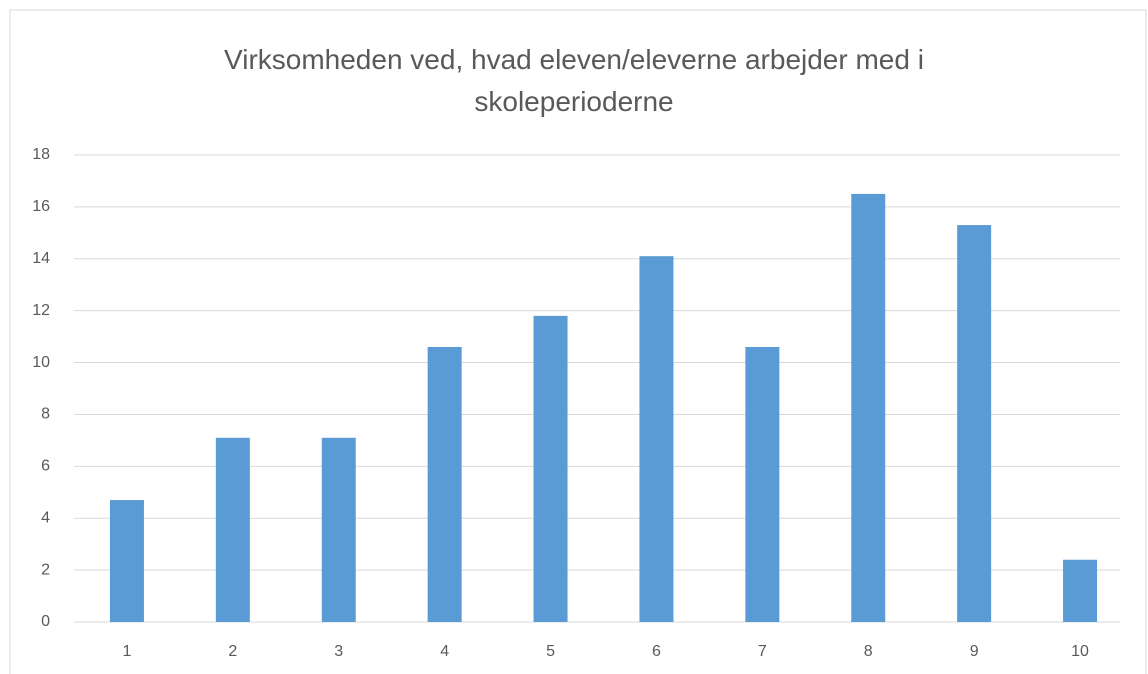  What do you see at coordinates (41, 154) in the screenshot?
I see `y-tick-label: 18` at bounding box center [41, 154].